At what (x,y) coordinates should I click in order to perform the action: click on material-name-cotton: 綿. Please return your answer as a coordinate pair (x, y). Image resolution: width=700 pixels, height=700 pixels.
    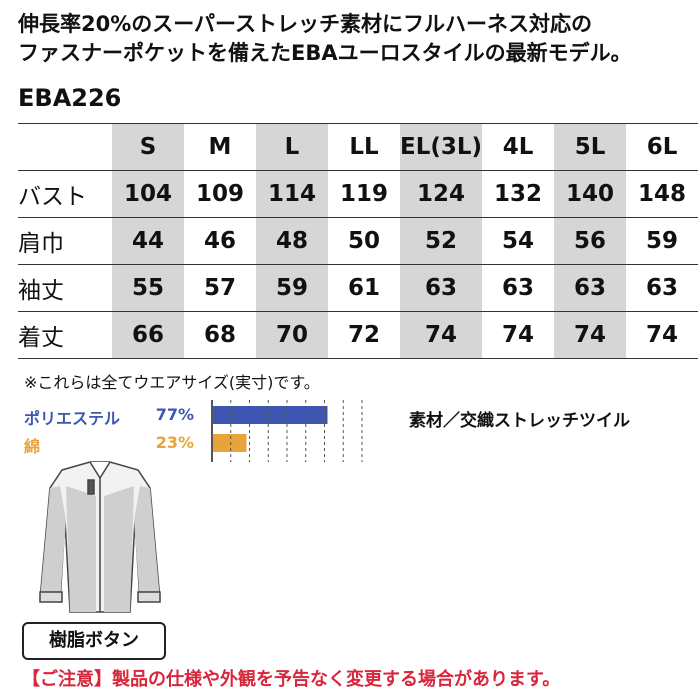
    Looking at the image, I should click on (32, 446).